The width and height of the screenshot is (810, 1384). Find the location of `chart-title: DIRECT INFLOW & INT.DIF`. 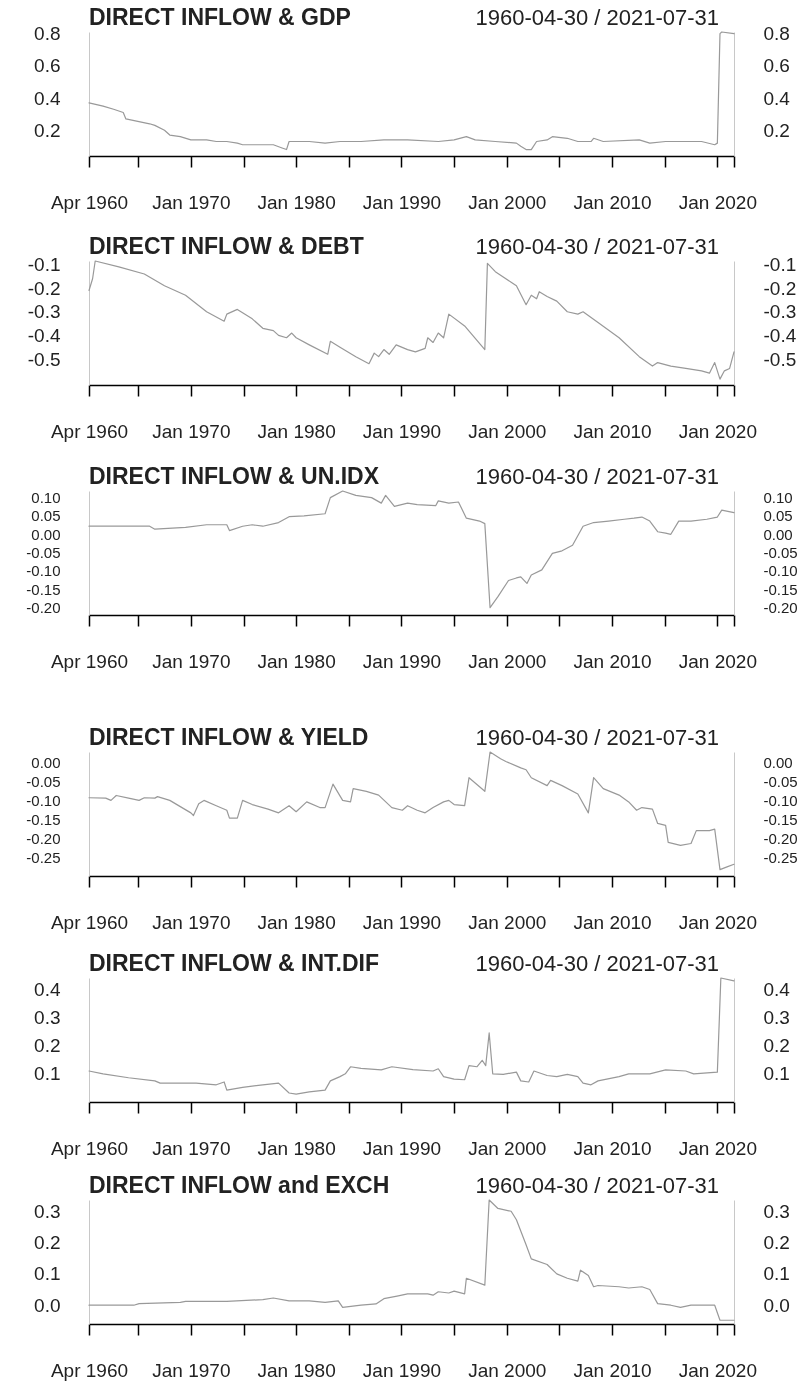

chart-title: DIRECT INFLOW & INT.DIF is located at coordinates (234, 963).